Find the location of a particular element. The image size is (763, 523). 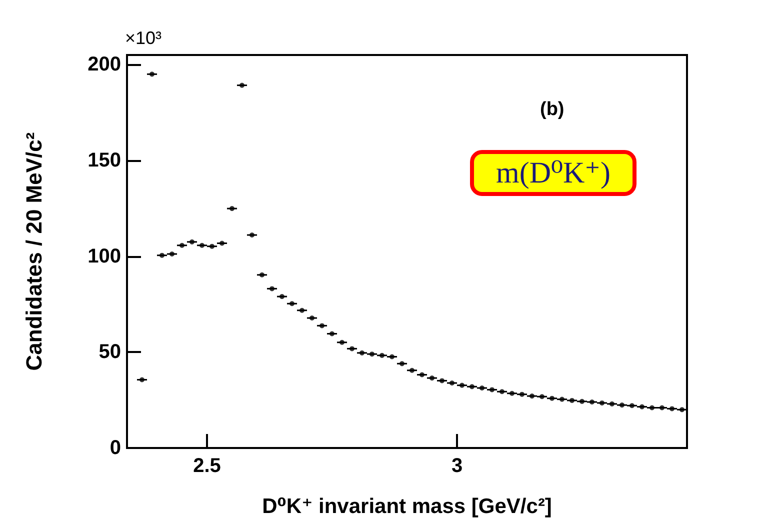

y-tick-label: 150 is located at coordinates (104, 160).